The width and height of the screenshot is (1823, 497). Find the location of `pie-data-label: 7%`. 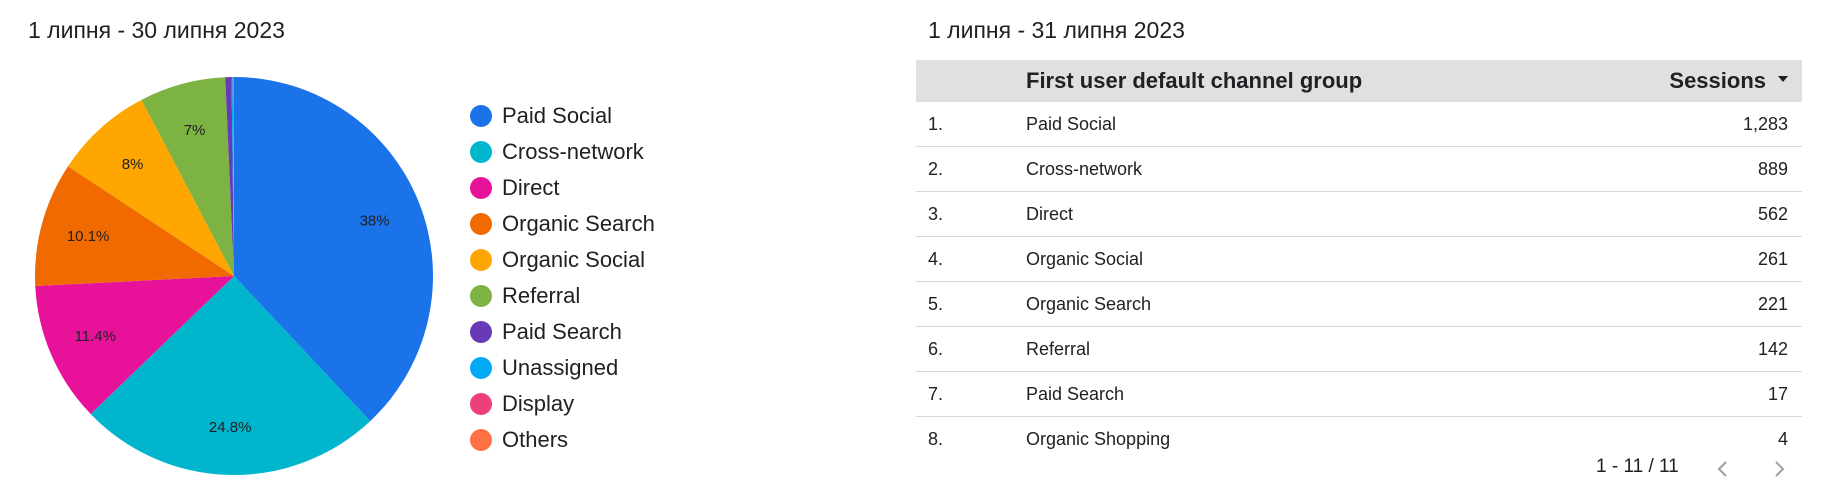

pie-data-label: 7% is located at coordinates (195, 130).